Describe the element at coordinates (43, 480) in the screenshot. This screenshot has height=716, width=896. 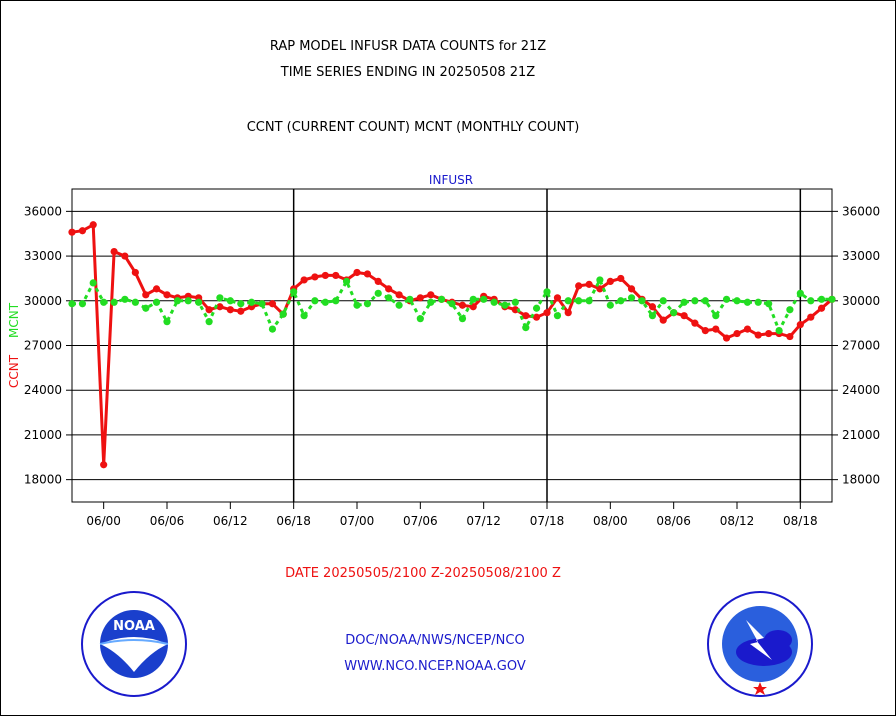
I see `y-tick-label-left: 18000` at that location.